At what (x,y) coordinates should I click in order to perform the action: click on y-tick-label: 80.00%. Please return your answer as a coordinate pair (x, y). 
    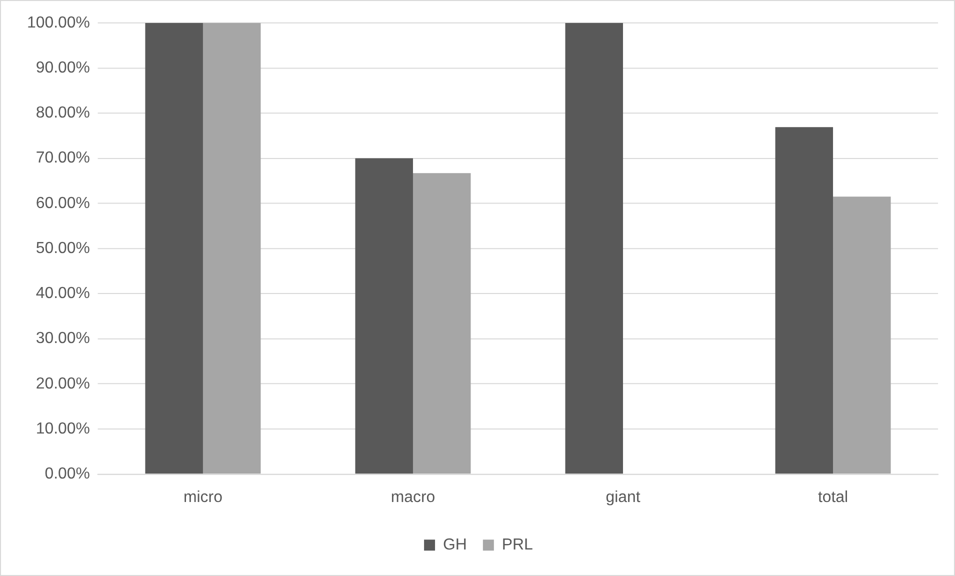
    Looking at the image, I should click on (63, 113).